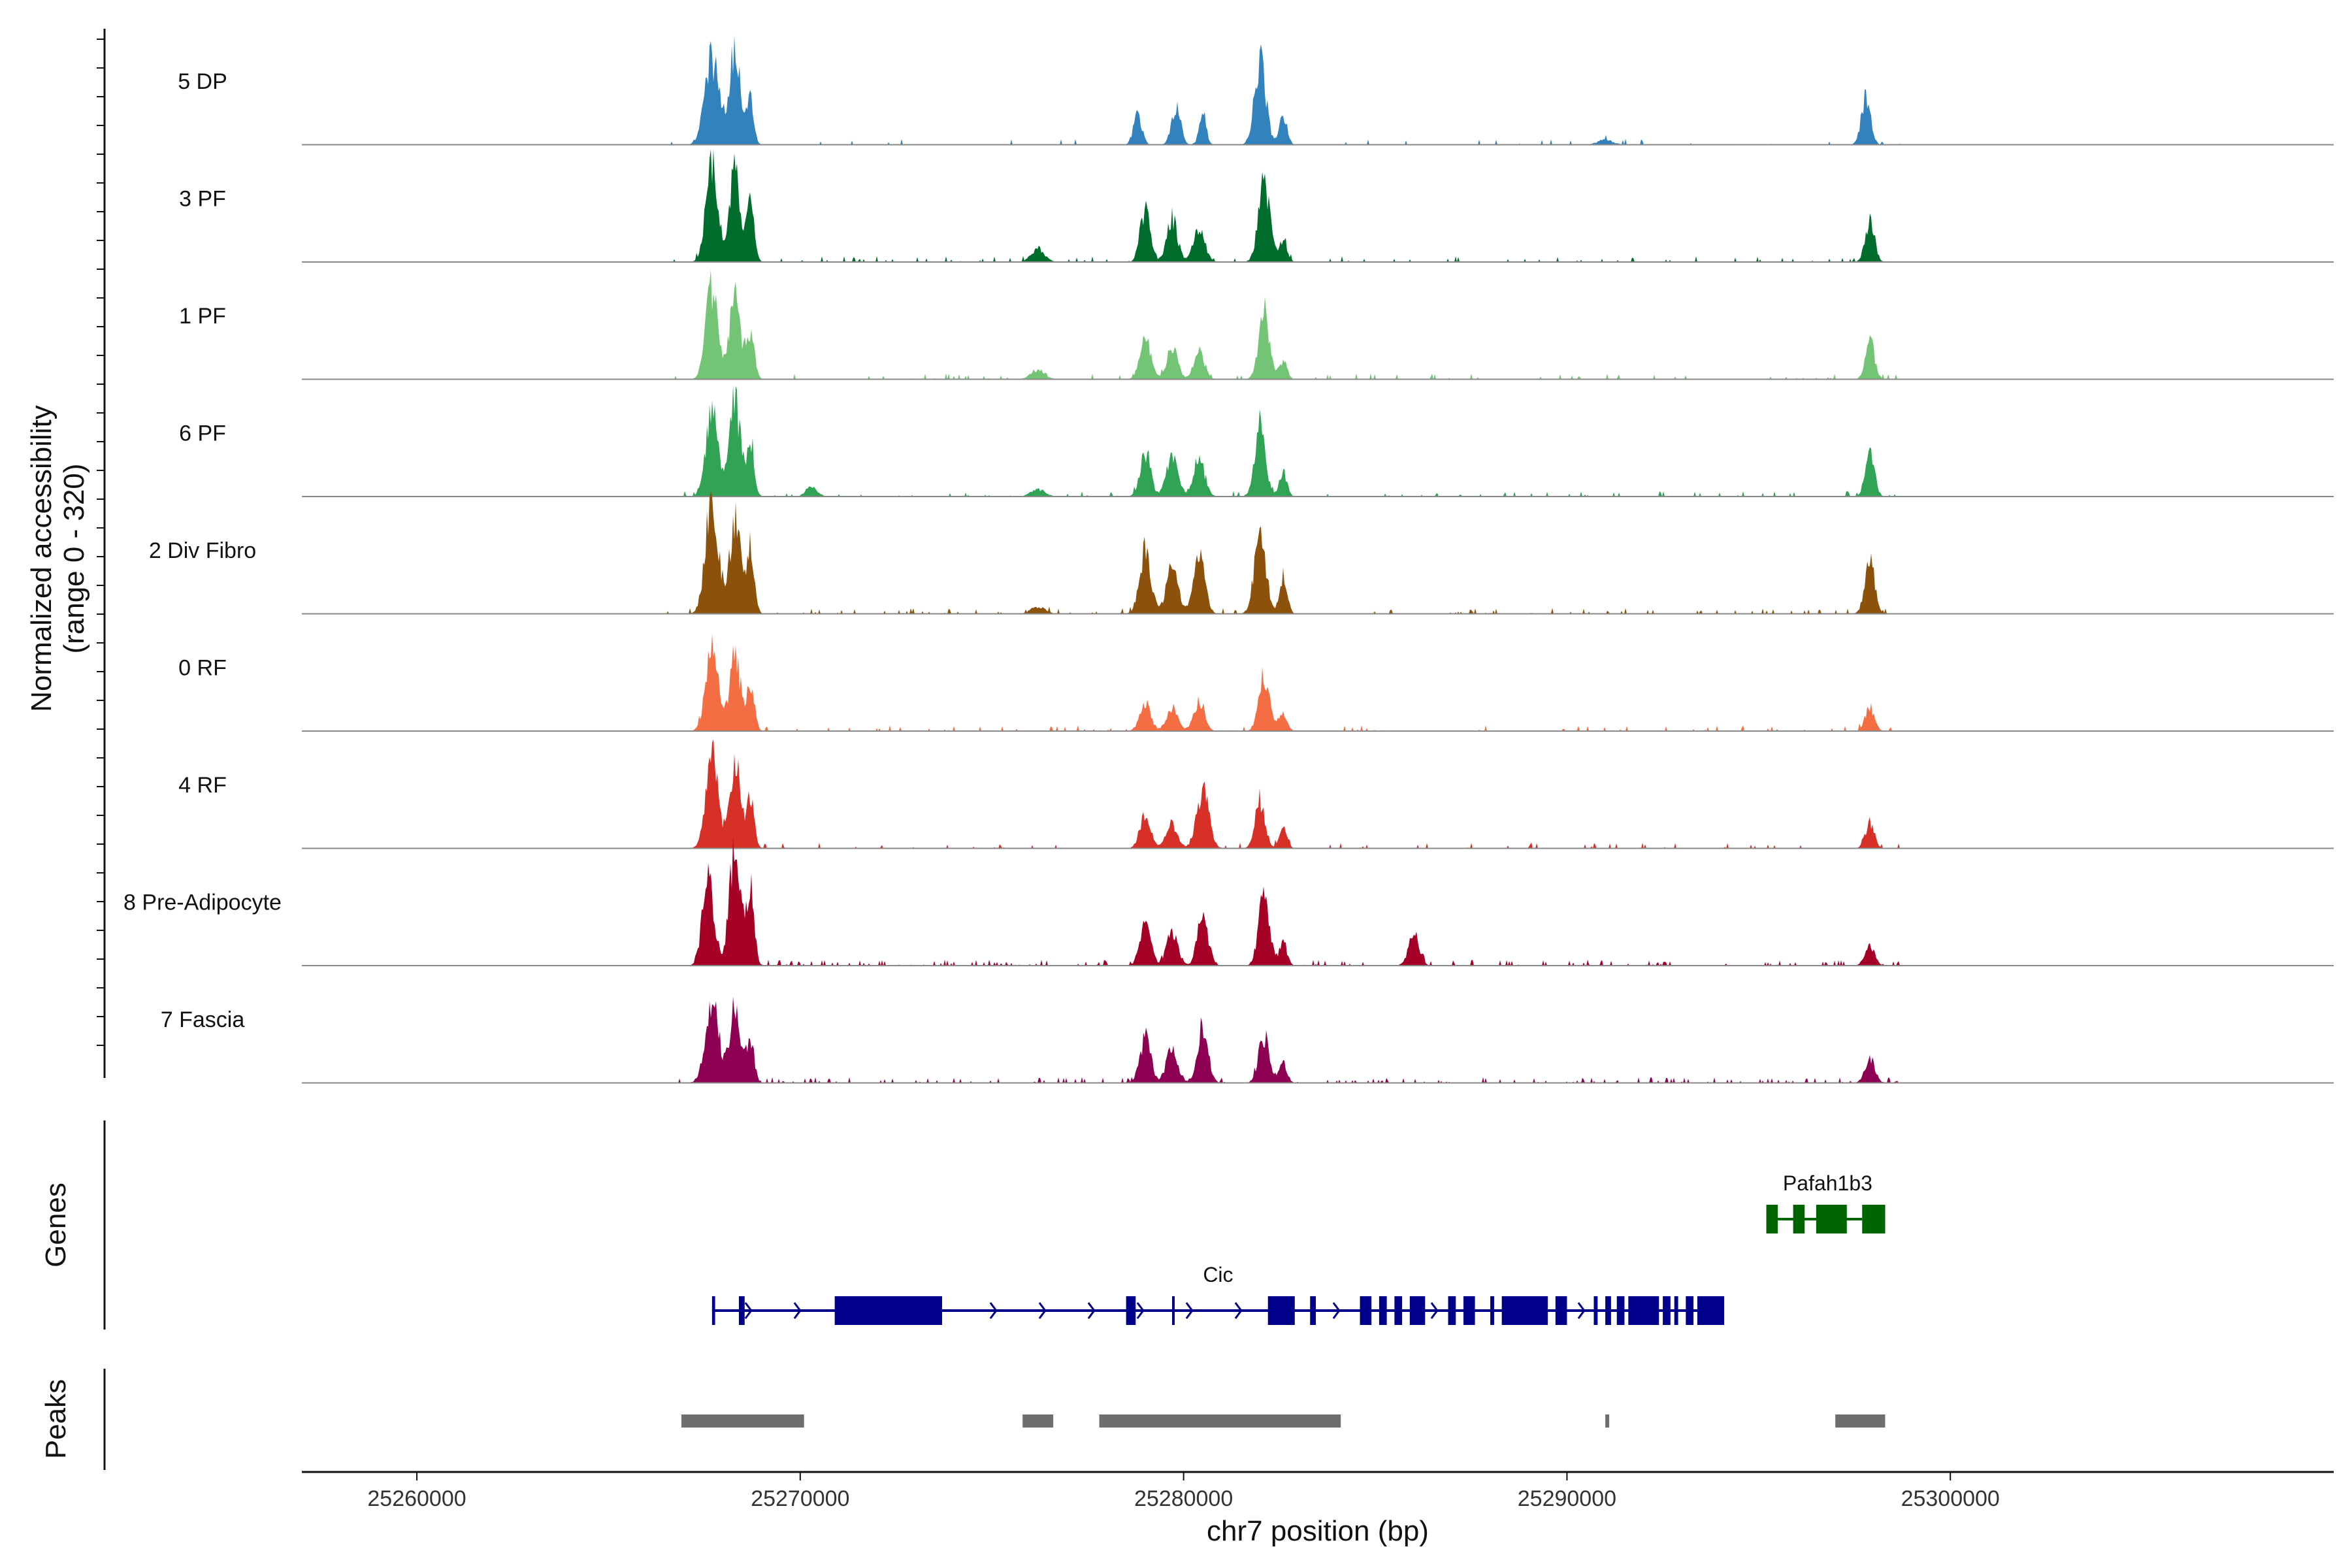  What do you see at coordinates (1950, 1498) in the screenshot?
I see `x-tick-label-4: 25300000` at bounding box center [1950, 1498].